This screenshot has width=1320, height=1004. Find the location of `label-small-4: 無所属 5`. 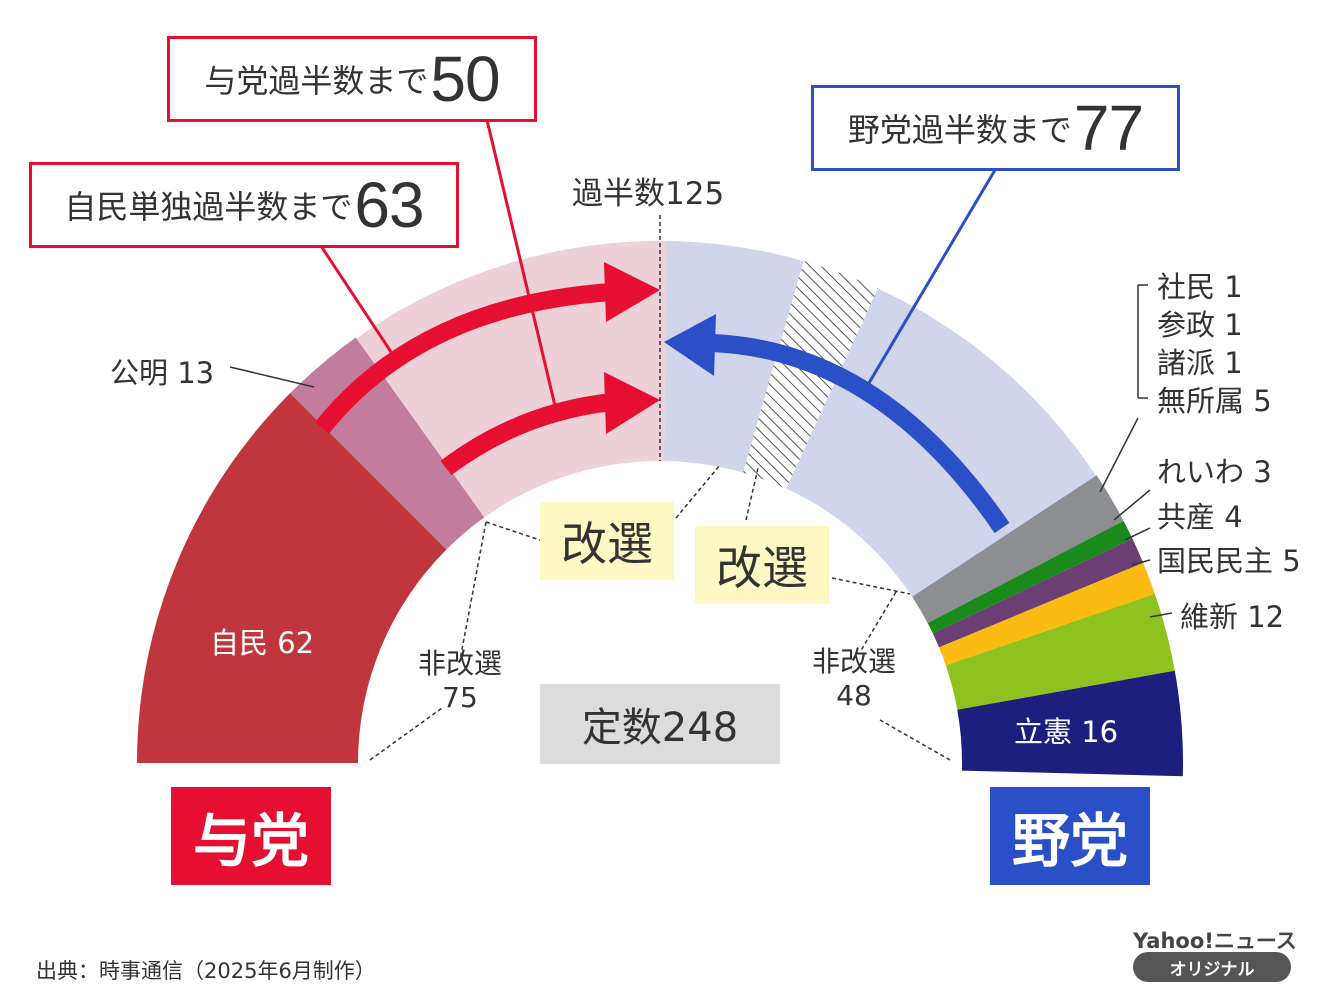

label-small-4: 無所属 5 is located at coordinates (1214, 401).